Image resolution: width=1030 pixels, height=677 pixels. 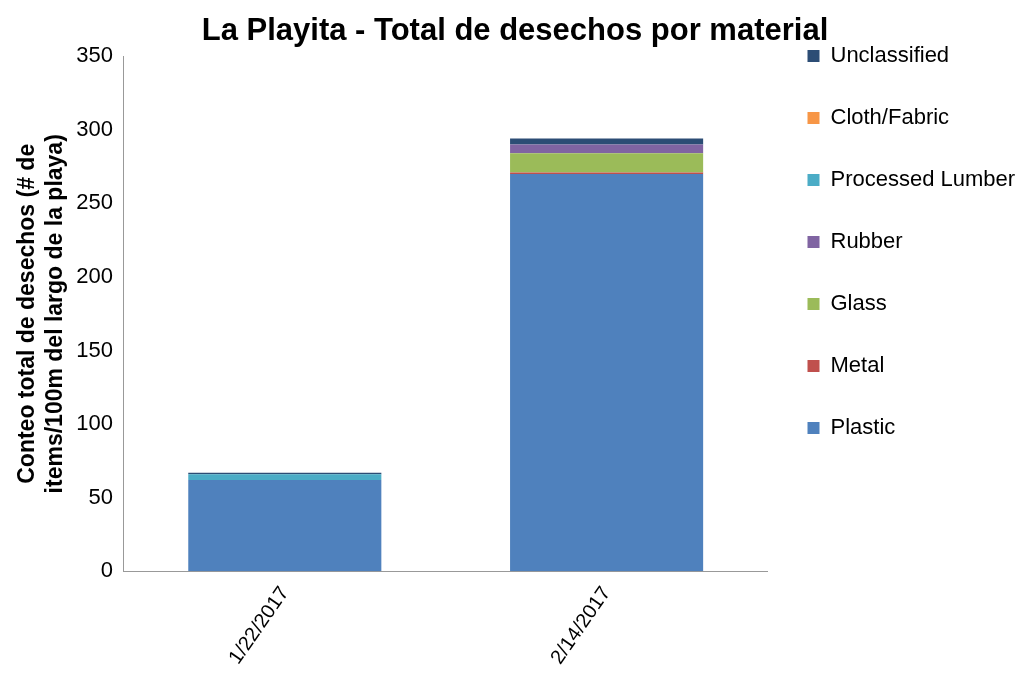 I want to click on y-tick-label: 200, so click(x=94, y=276).